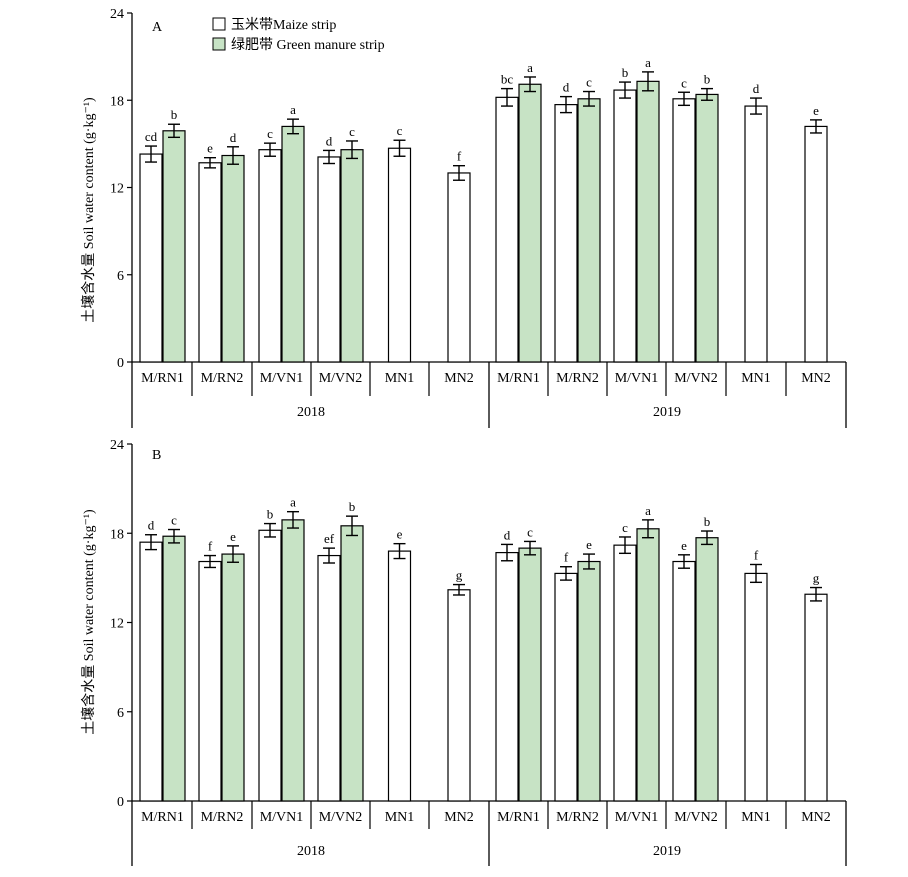  What do you see at coordinates (219, 24) in the screenshot?
I see `legend-maize-swatch` at bounding box center [219, 24].